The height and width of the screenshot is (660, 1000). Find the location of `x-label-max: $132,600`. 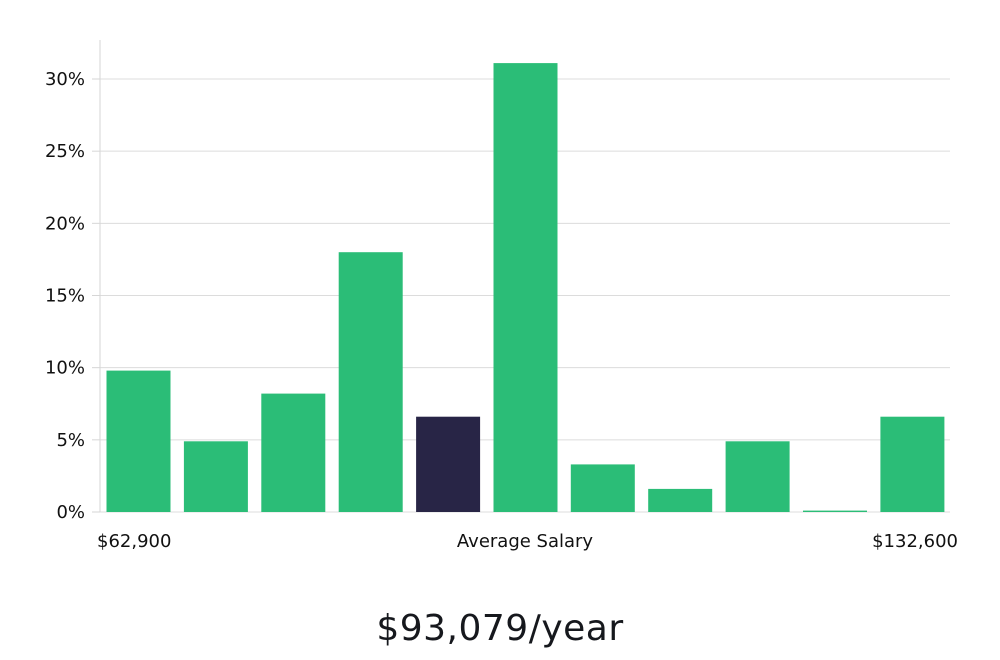

x-label-max: $132,600 is located at coordinates (915, 541).